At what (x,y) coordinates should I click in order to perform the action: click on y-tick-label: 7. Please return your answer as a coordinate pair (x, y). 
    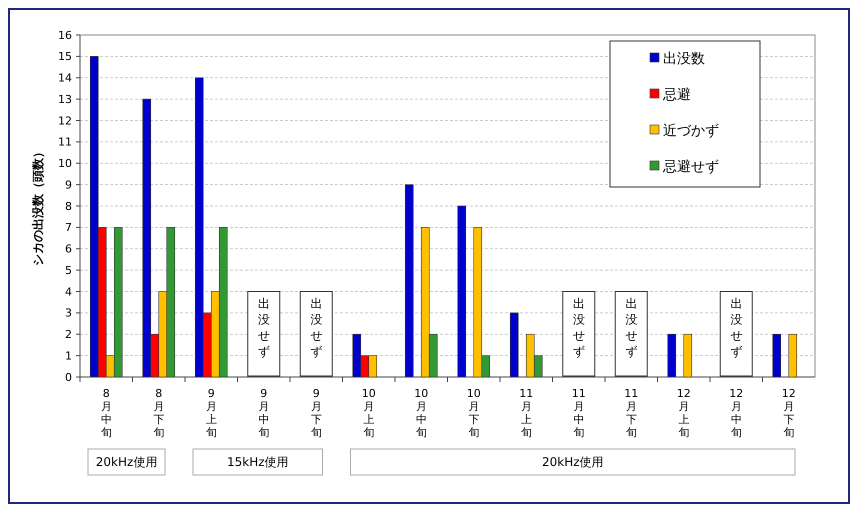
    Looking at the image, I should click on (68, 227).